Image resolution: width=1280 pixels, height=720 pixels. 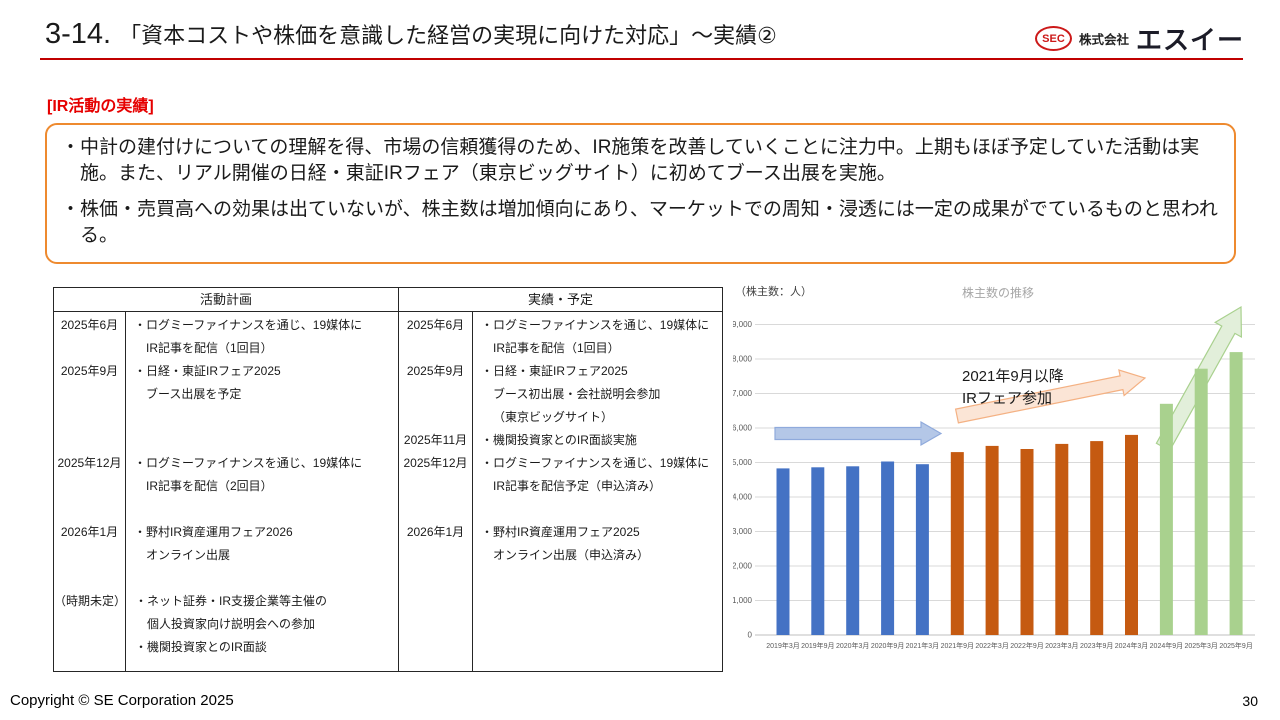 I want to click on entry-date: （時期未定）, so click(x=90, y=601).